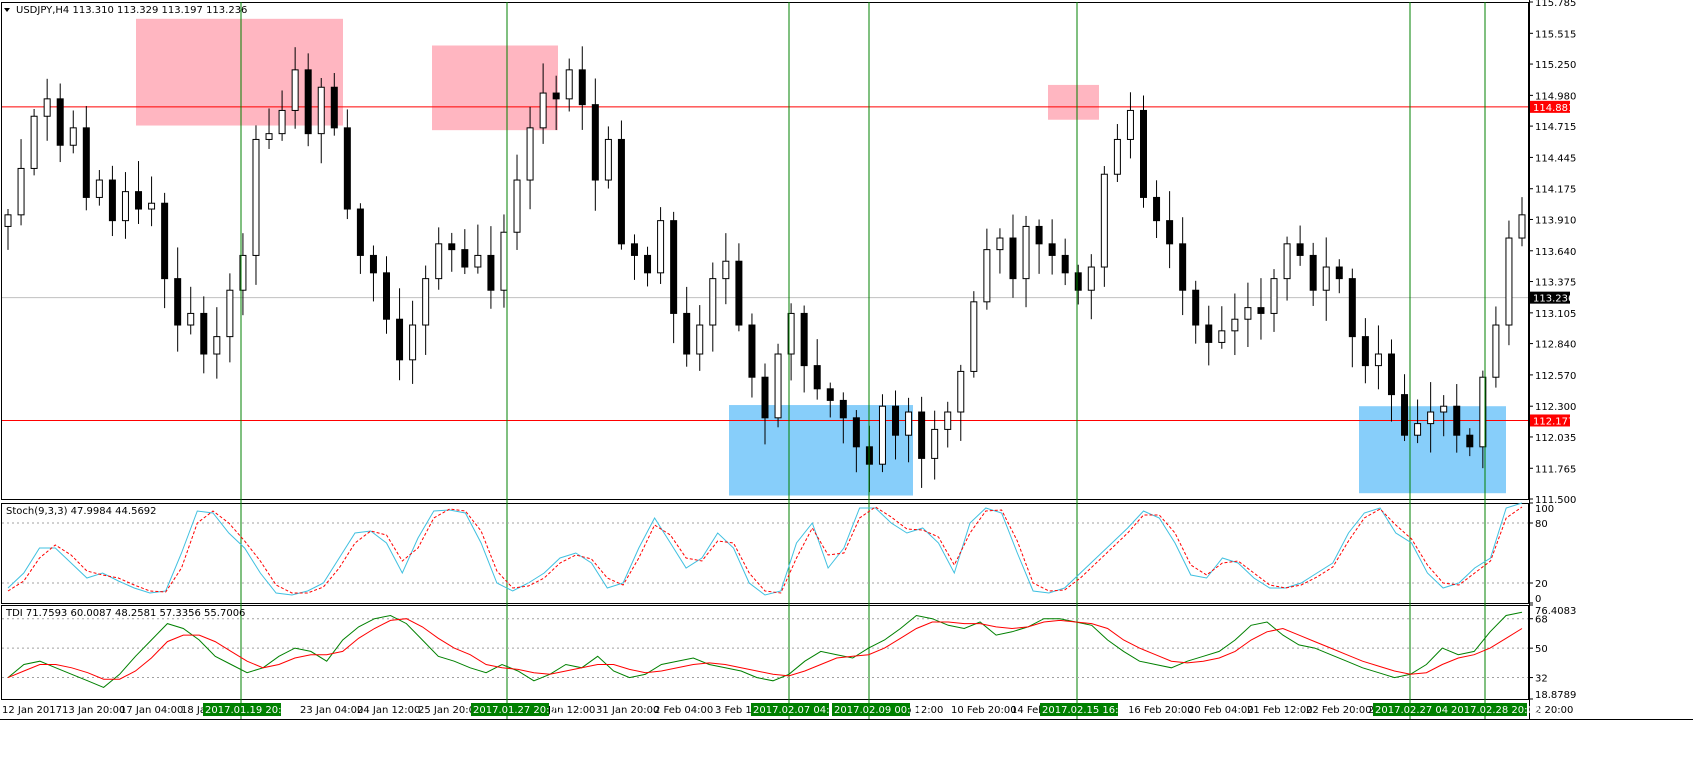 The image size is (1693, 783). What do you see at coordinates (81, 511) in the screenshot?
I see `indicator-title-1: Stoch(9,3,3) 47.9984 44.5692` at bounding box center [81, 511].